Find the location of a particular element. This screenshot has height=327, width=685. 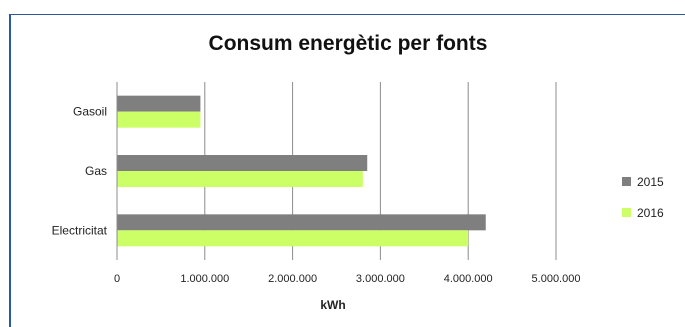

x-tick-label: 5.000.000 is located at coordinates (556, 279).